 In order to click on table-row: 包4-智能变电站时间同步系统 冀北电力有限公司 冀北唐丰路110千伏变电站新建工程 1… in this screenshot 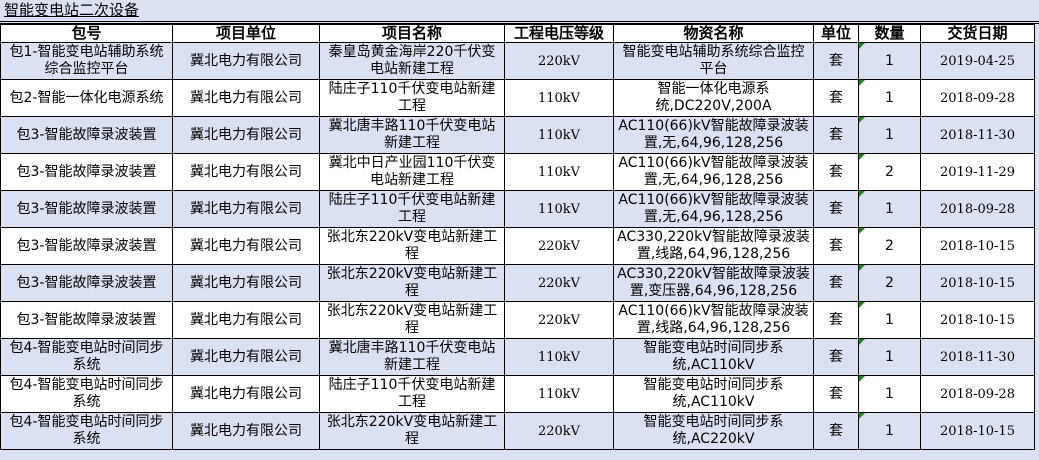, I will do `click(517, 357)`.